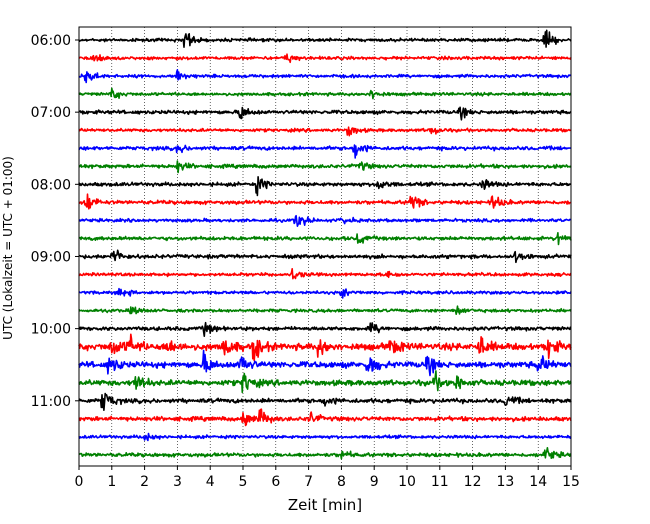 Image resolution: width=650 pixels, height=524 pixels. Describe the element at coordinates (473, 482) in the screenshot. I see `x-tick-label: 12` at that location.